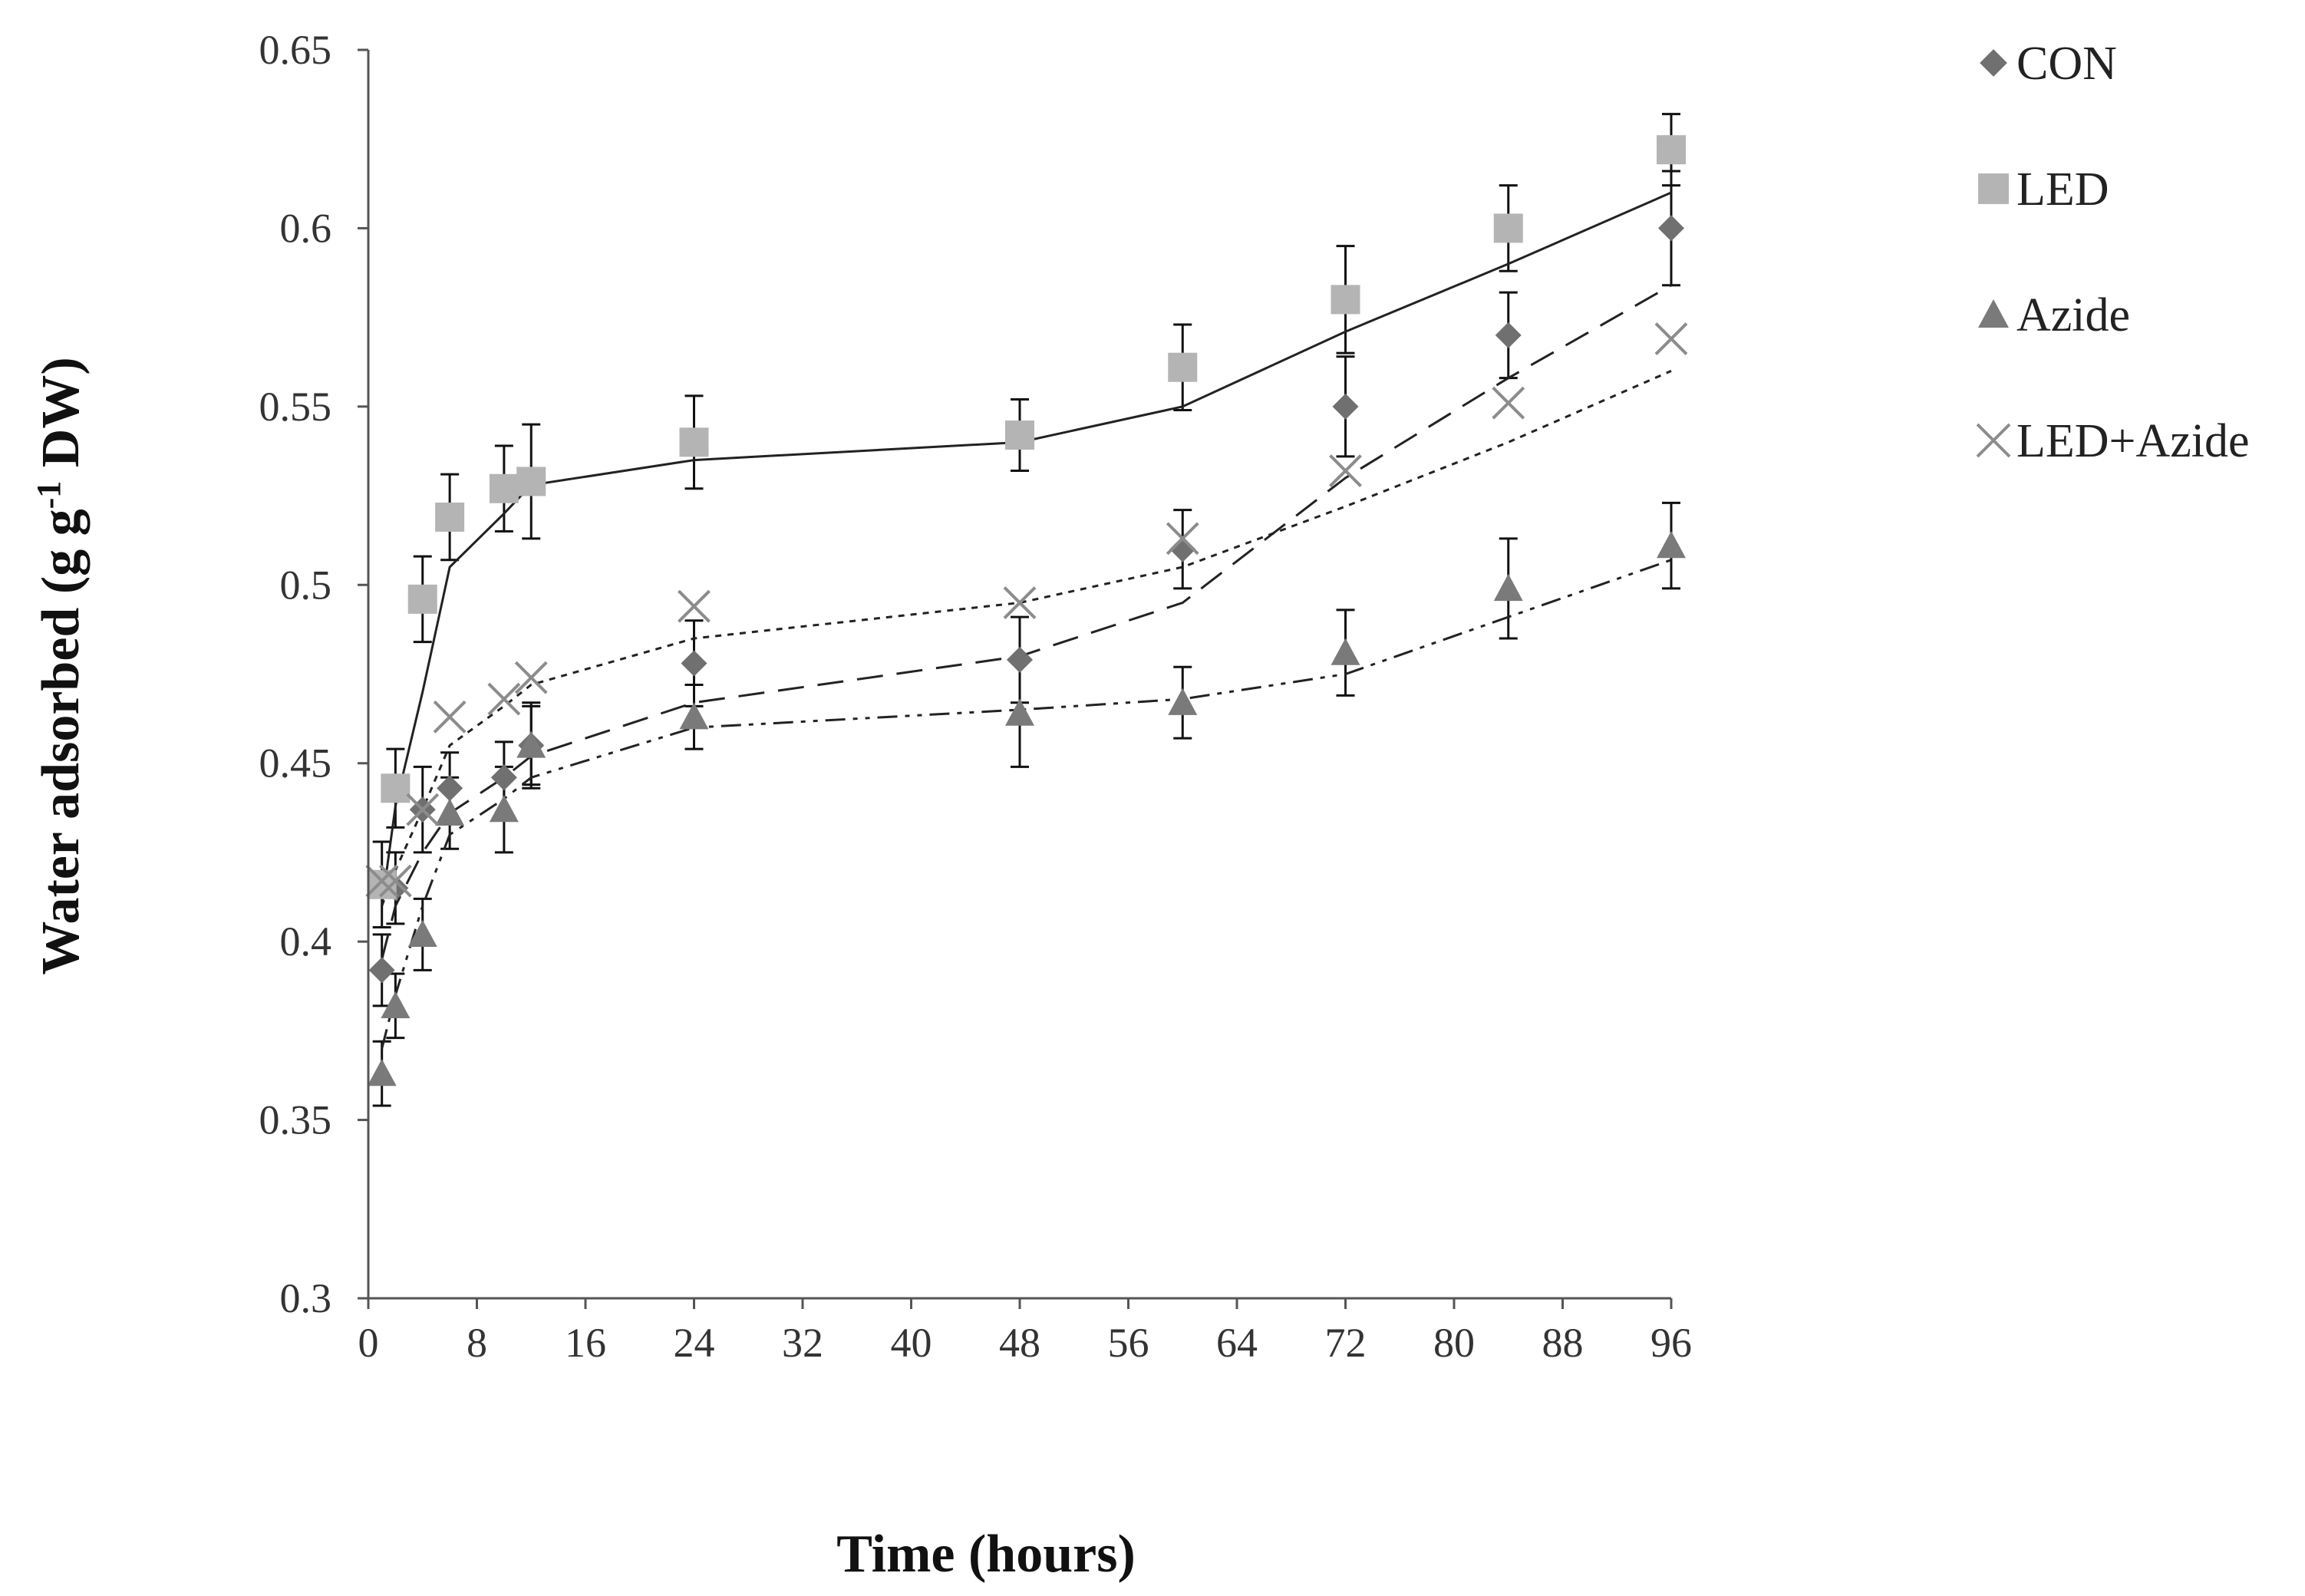  I want to click on legend-marker-con, so click(1993, 63).